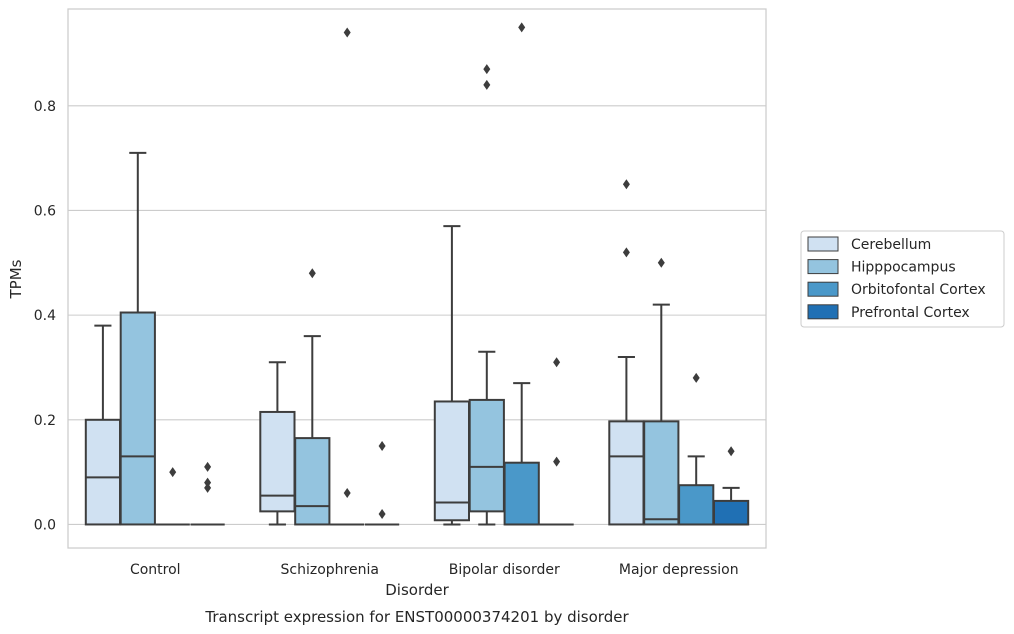 Image resolution: width=1014 pixels, height=634 pixels. Describe the element at coordinates (45, 107) in the screenshot. I see `y-tick-label: 0.8` at that location.